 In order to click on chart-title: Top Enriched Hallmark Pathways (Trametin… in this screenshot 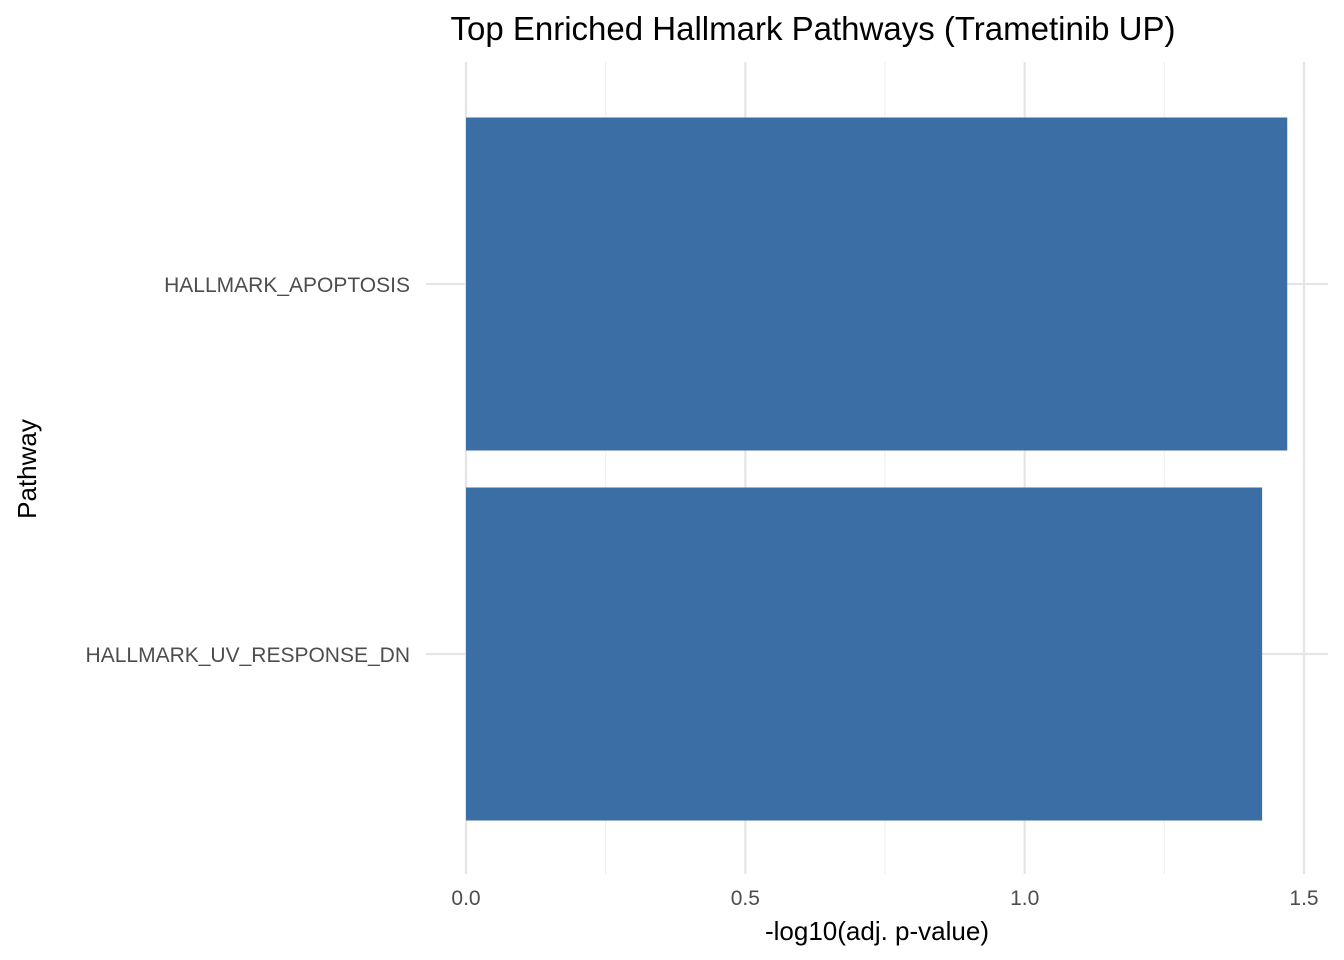, I will do `click(812, 28)`.